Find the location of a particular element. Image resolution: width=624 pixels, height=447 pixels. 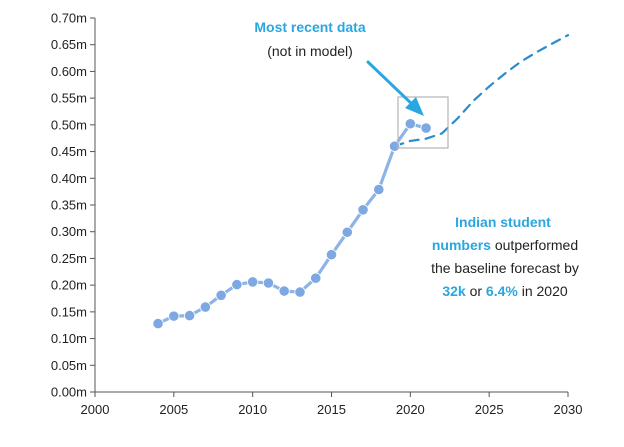

y-tick-label: 0.65m is located at coordinates (69, 44).